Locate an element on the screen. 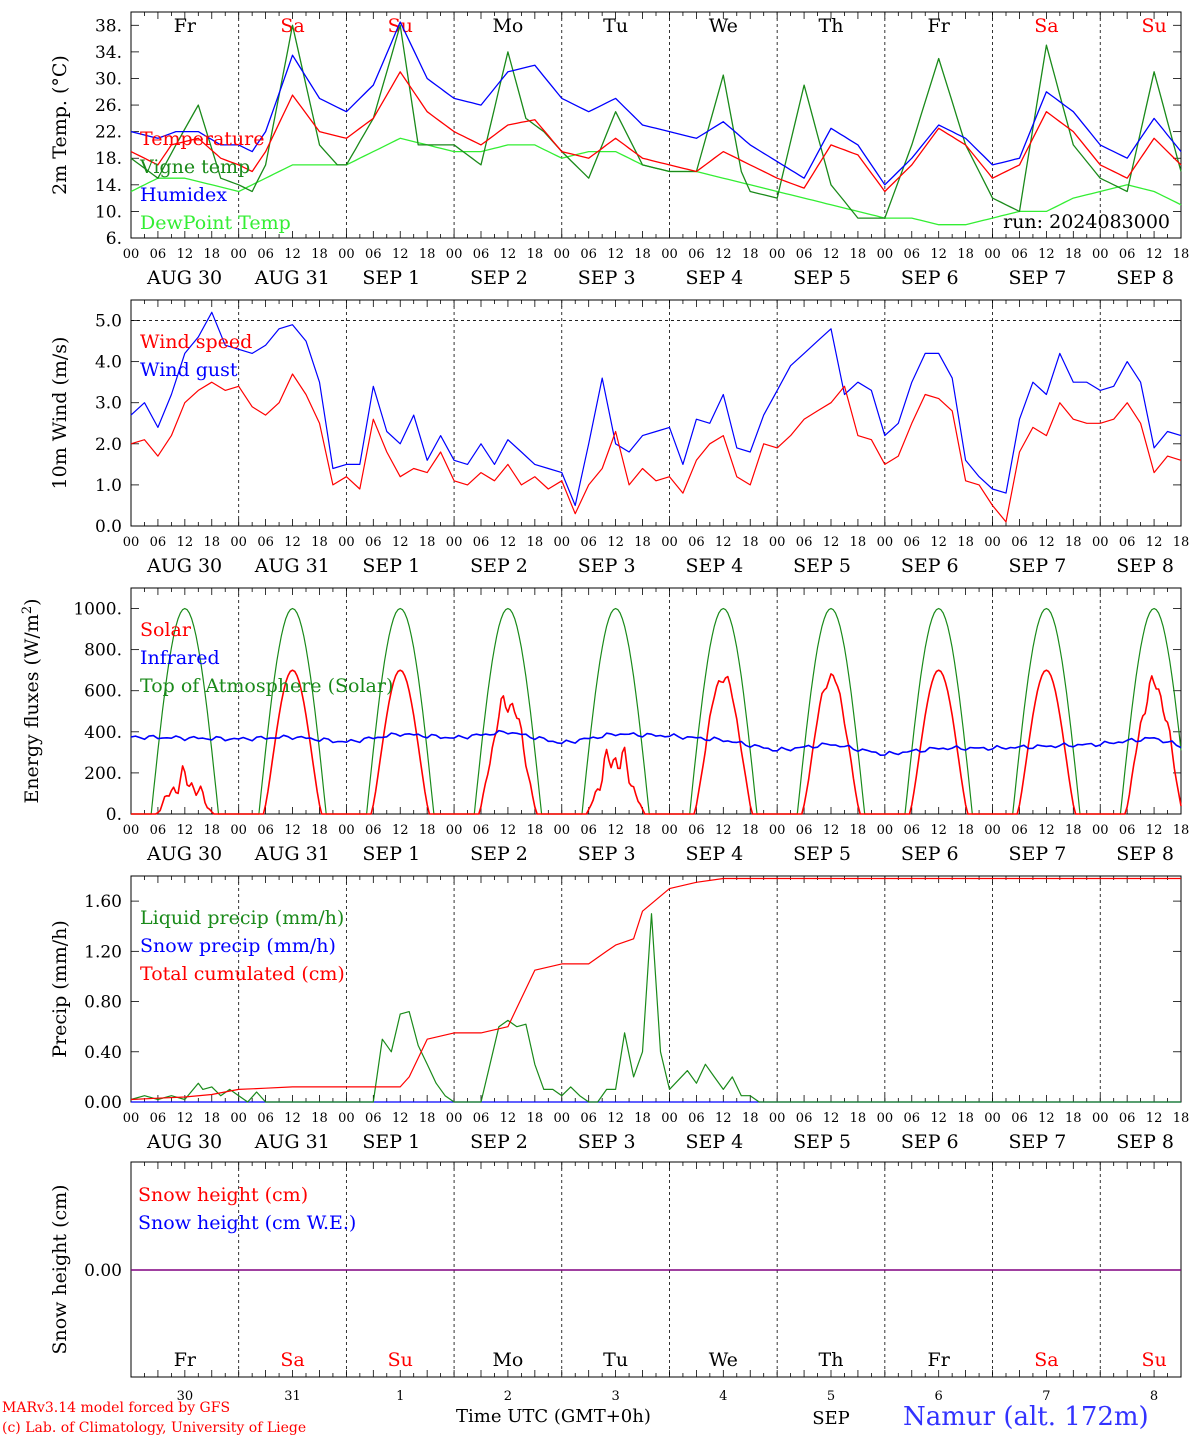 This screenshot has width=1194, height=1440. y-tick-label: 38. is located at coordinates (108, 26).